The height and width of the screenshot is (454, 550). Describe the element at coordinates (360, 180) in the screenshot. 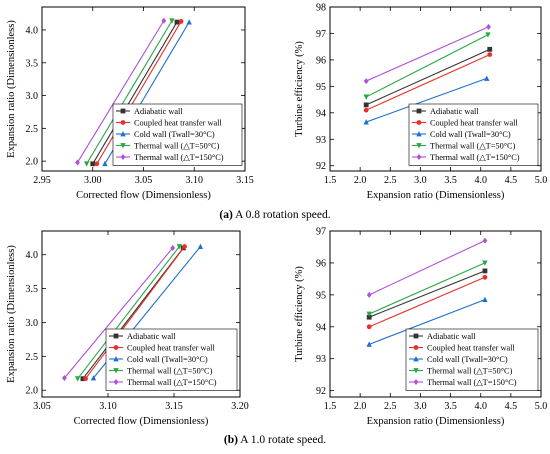

I see `x-tick-label: 2.0` at that location.